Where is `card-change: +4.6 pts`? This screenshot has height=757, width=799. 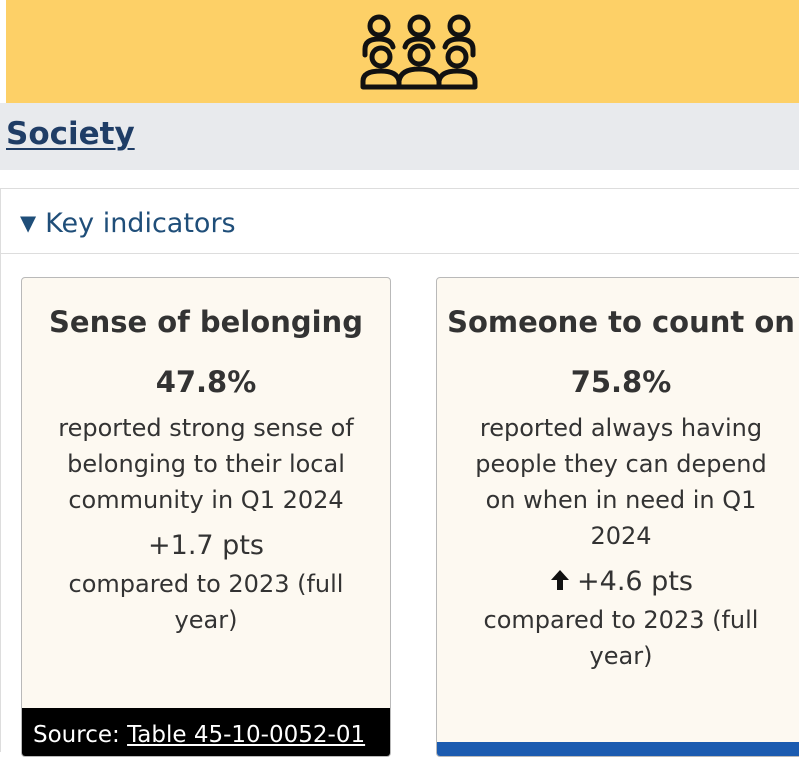
card-change: +4.6 pts is located at coordinates (635, 581).